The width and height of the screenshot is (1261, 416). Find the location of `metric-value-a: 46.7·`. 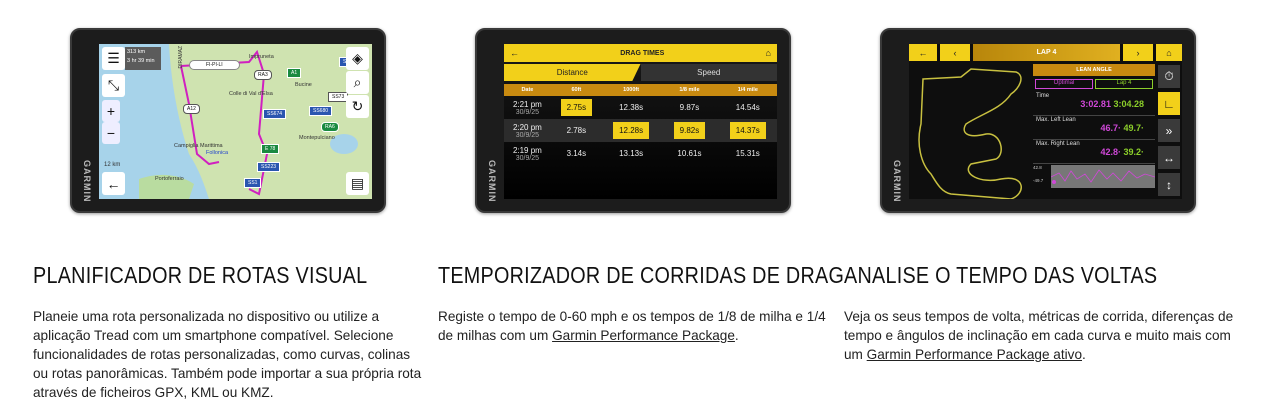

metric-value-a: 46.7· is located at coordinates (1110, 128).